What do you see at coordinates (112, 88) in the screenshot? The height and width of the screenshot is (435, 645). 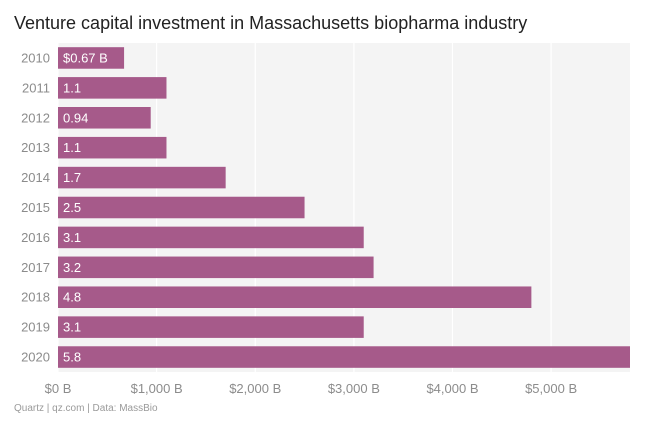 I see `bar-2011` at bounding box center [112, 88].